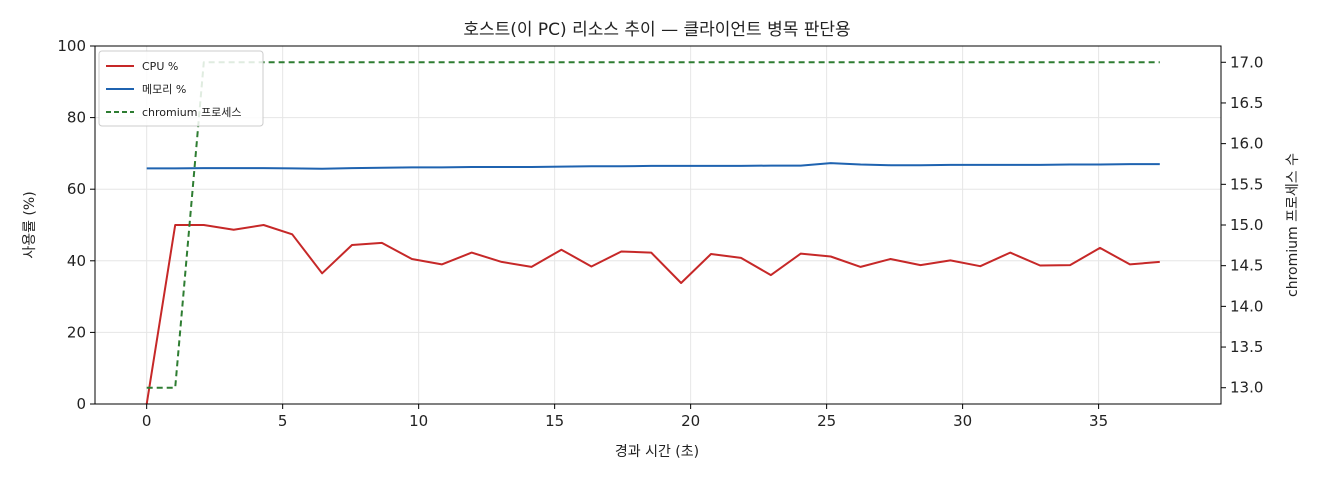  Describe the element at coordinates (653, 166) in the screenshot. I see `series-line-memory` at that location.